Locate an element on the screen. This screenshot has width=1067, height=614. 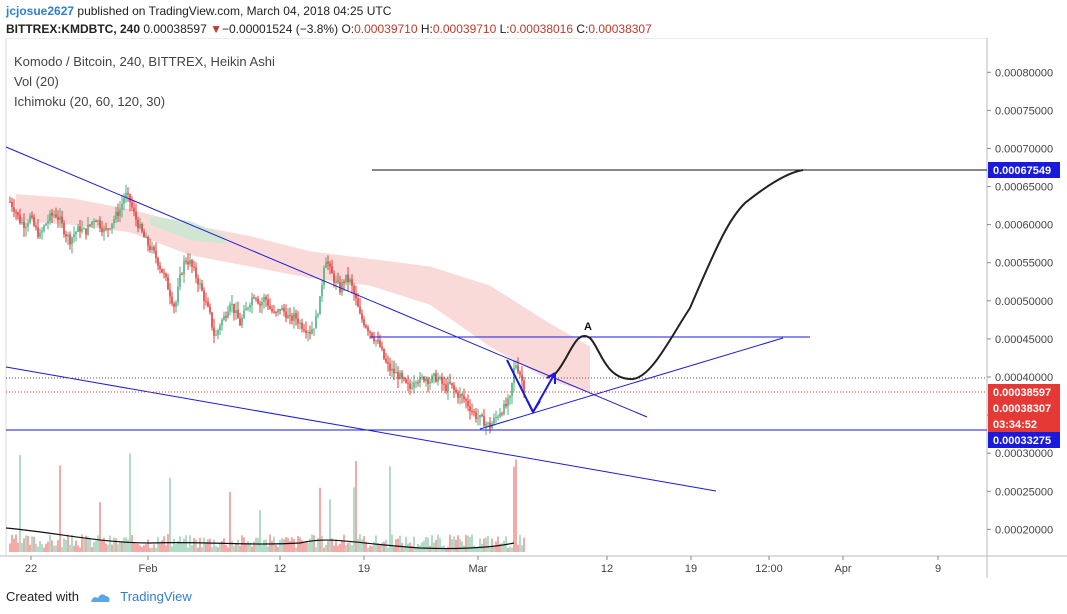
y-tick-label: 0.00040000 is located at coordinates (1024, 378).